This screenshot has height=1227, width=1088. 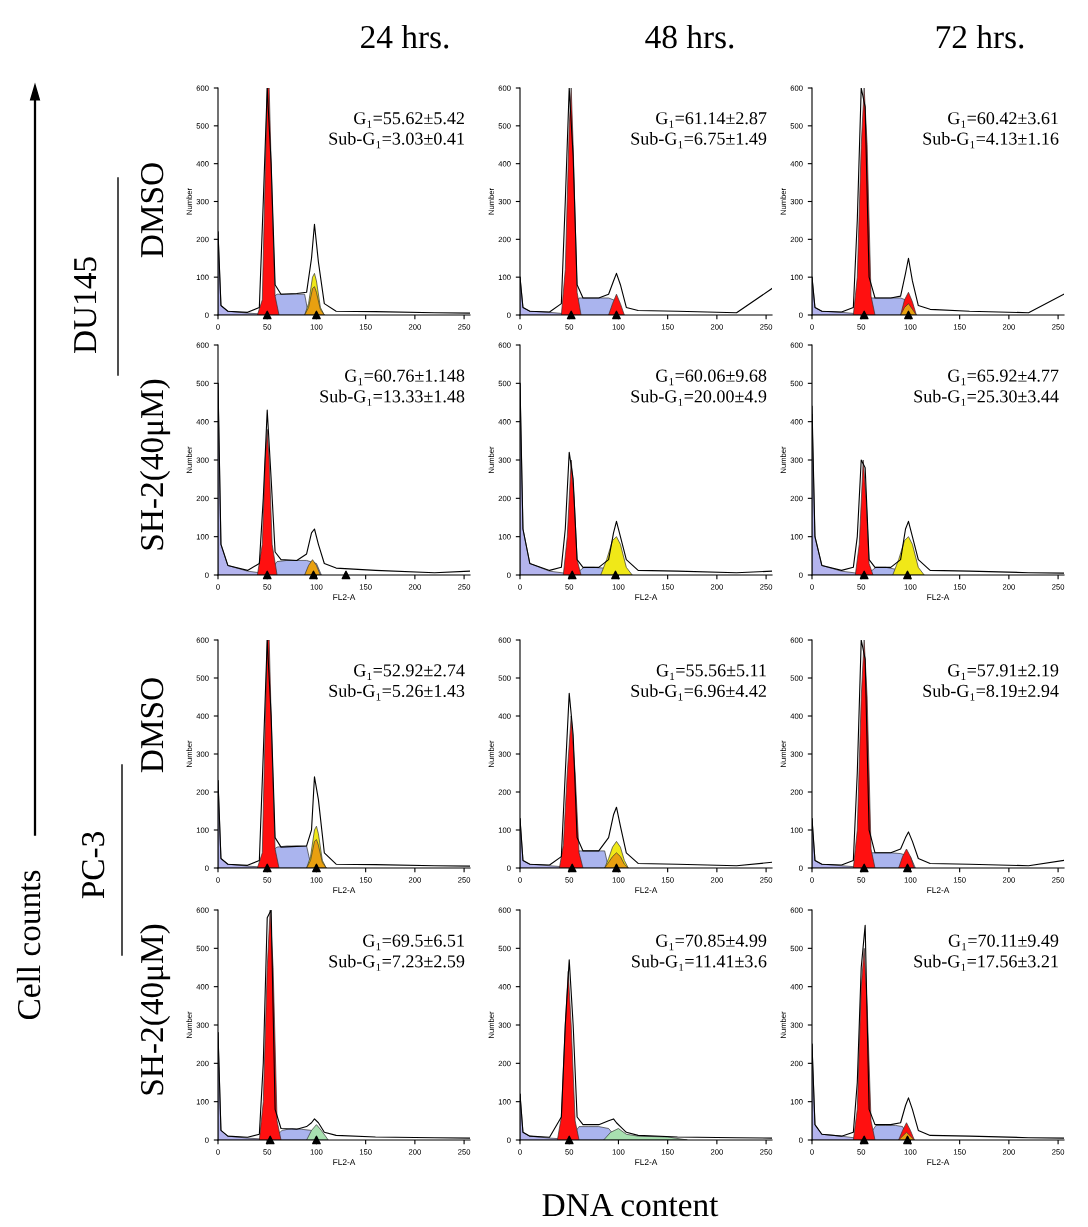 What do you see at coordinates (699, 962) in the screenshot?
I see `annotation: Sub-G₁=11.41±3.6` at bounding box center [699, 962].